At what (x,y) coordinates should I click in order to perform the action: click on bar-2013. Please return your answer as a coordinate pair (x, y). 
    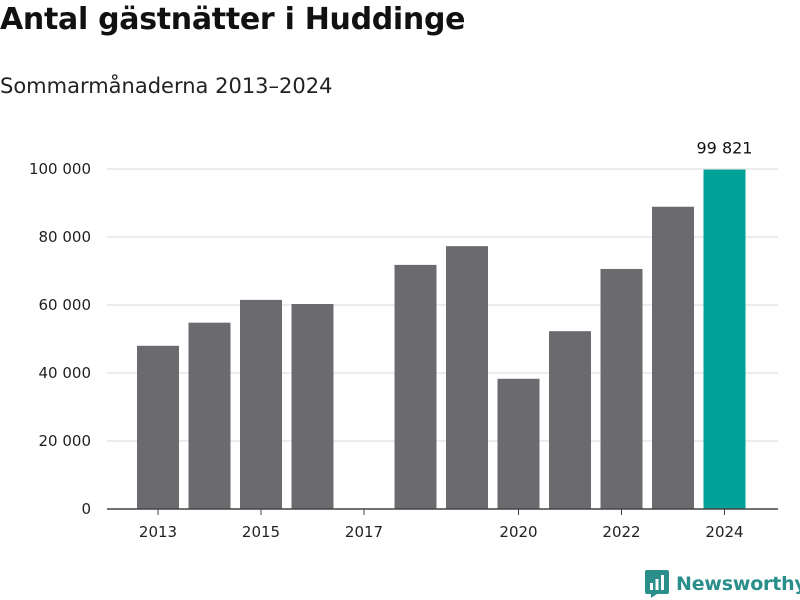
    Looking at the image, I should click on (158, 427).